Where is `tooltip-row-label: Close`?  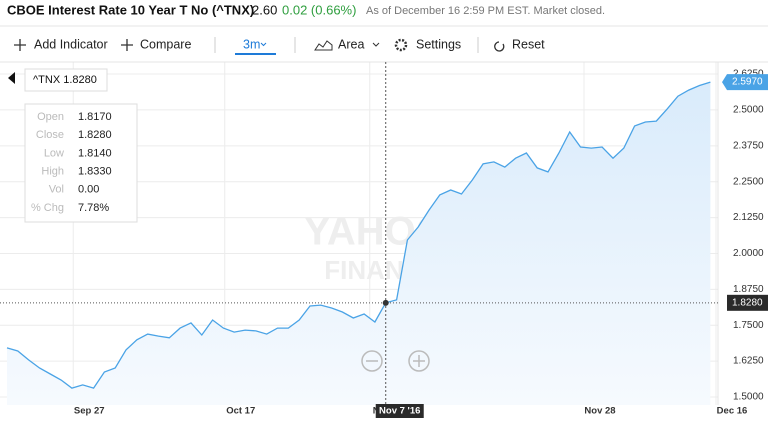 tooltip-row-label: Close is located at coordinates (50, 135).